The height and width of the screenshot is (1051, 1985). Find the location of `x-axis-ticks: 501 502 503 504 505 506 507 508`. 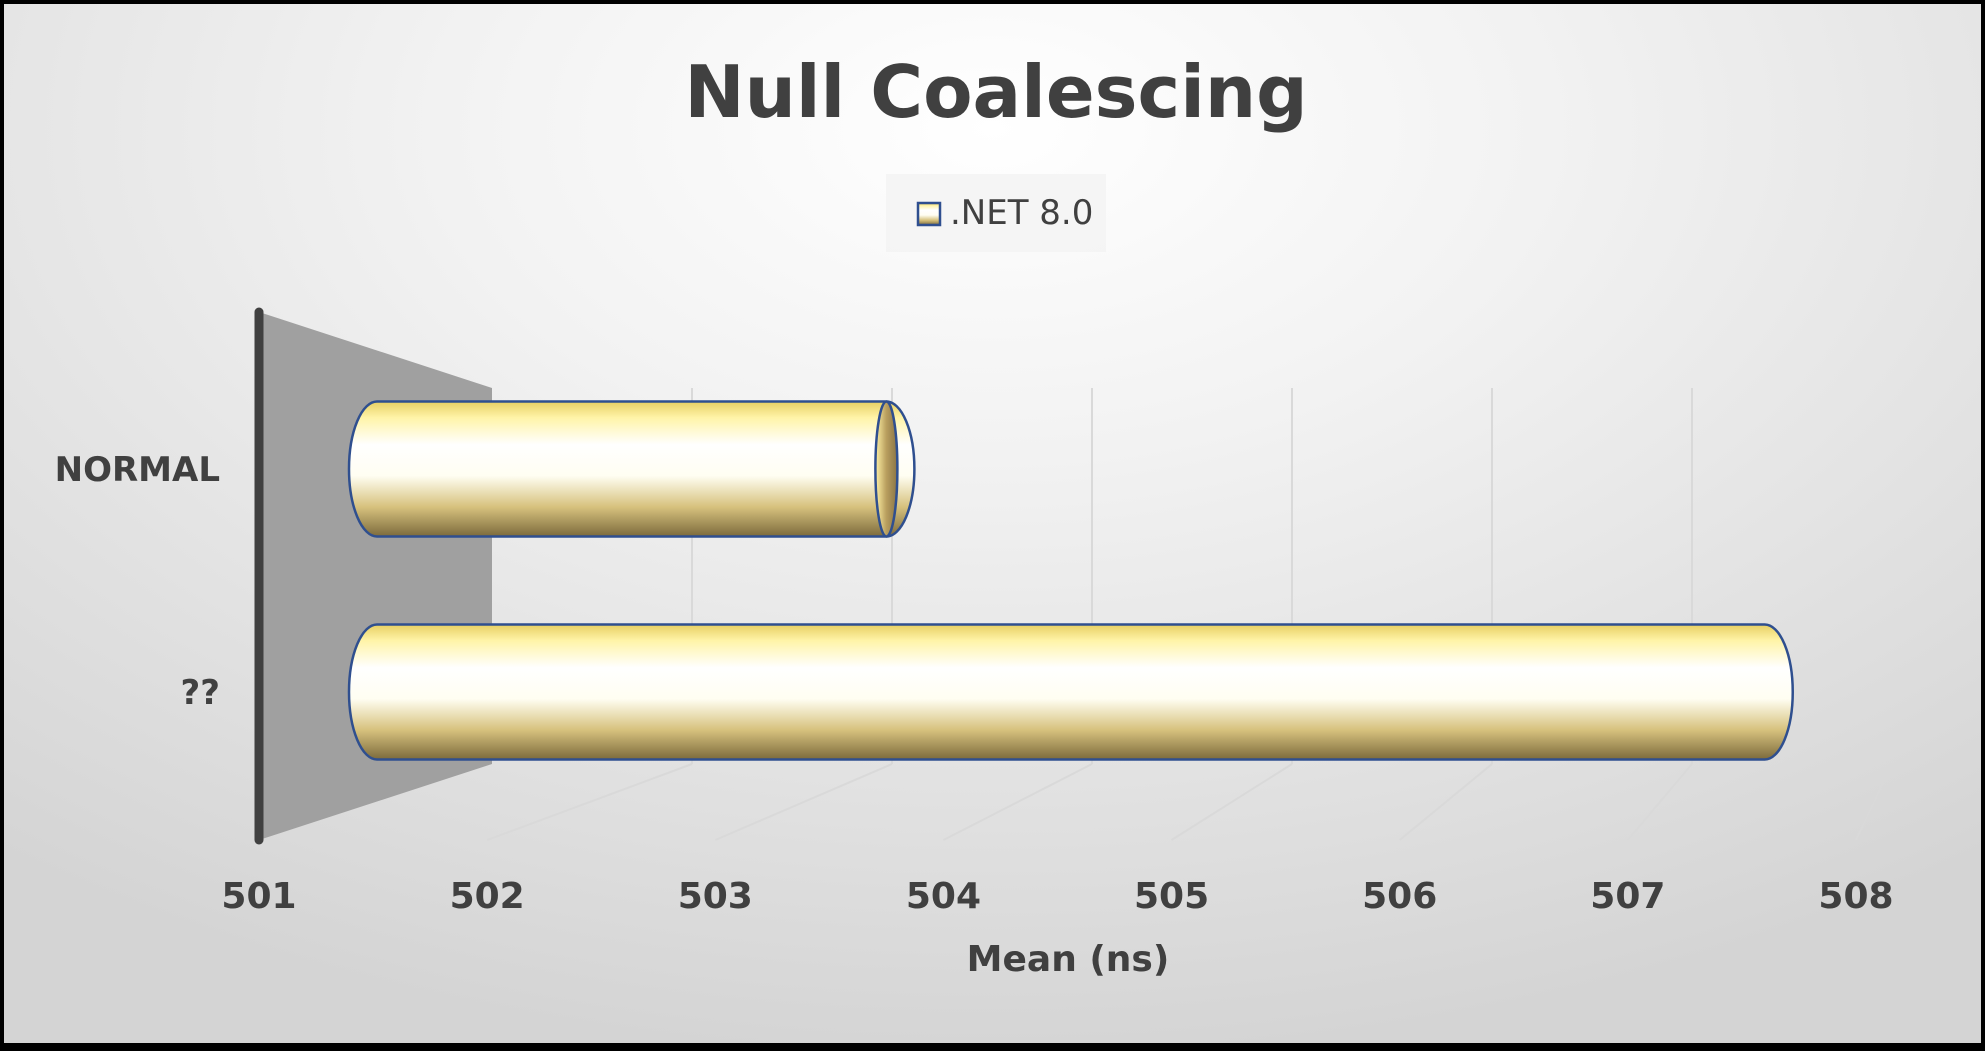

x-axis-ticks: 501 502 503 504 505 506 507 508 is located at coordinates (1057, 896).